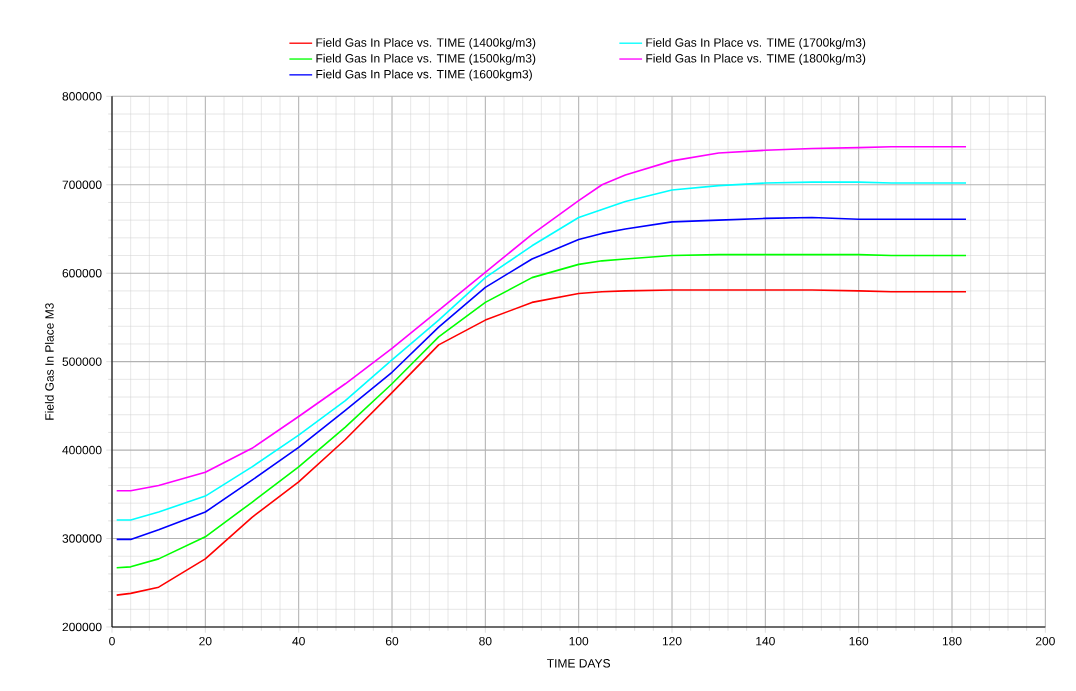 The width and height of the screenshot is (1076, 691). Describe the element at coordinates (49, 361) in the screenshot. I see `y-axis-title: Field Gas In Place M3` at that location.